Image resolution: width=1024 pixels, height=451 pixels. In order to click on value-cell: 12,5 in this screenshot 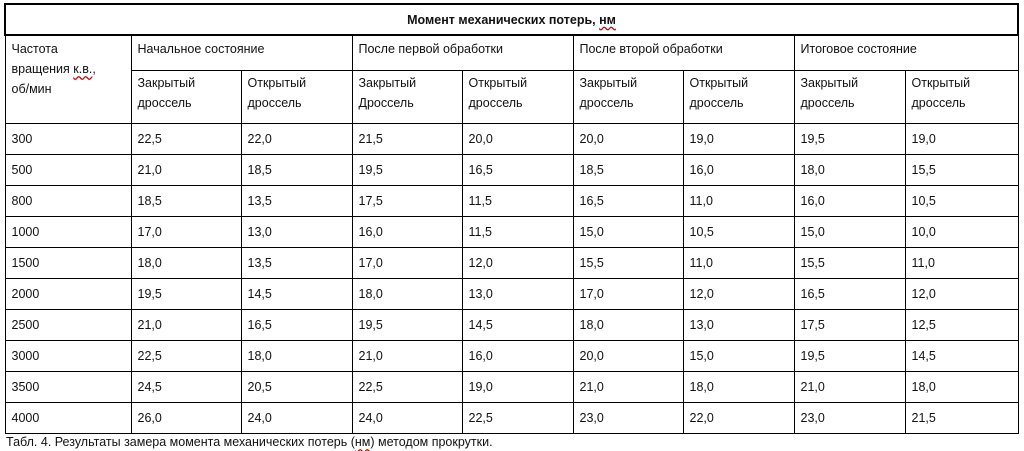, I will do `click(961, 325)`.